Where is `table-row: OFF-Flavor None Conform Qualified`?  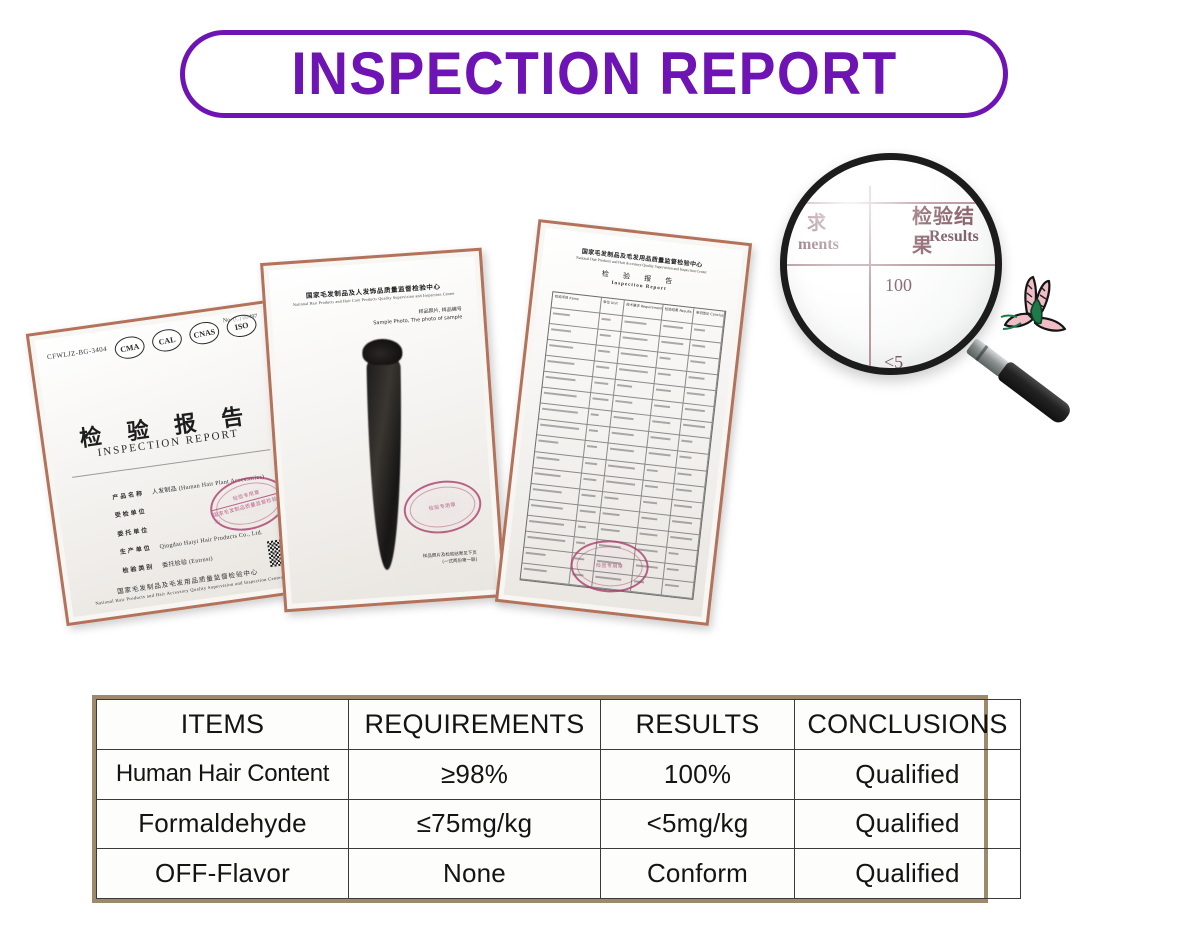 table-row: OFF-Flavor None Conform Qualified is located at coordinates (558, 873).